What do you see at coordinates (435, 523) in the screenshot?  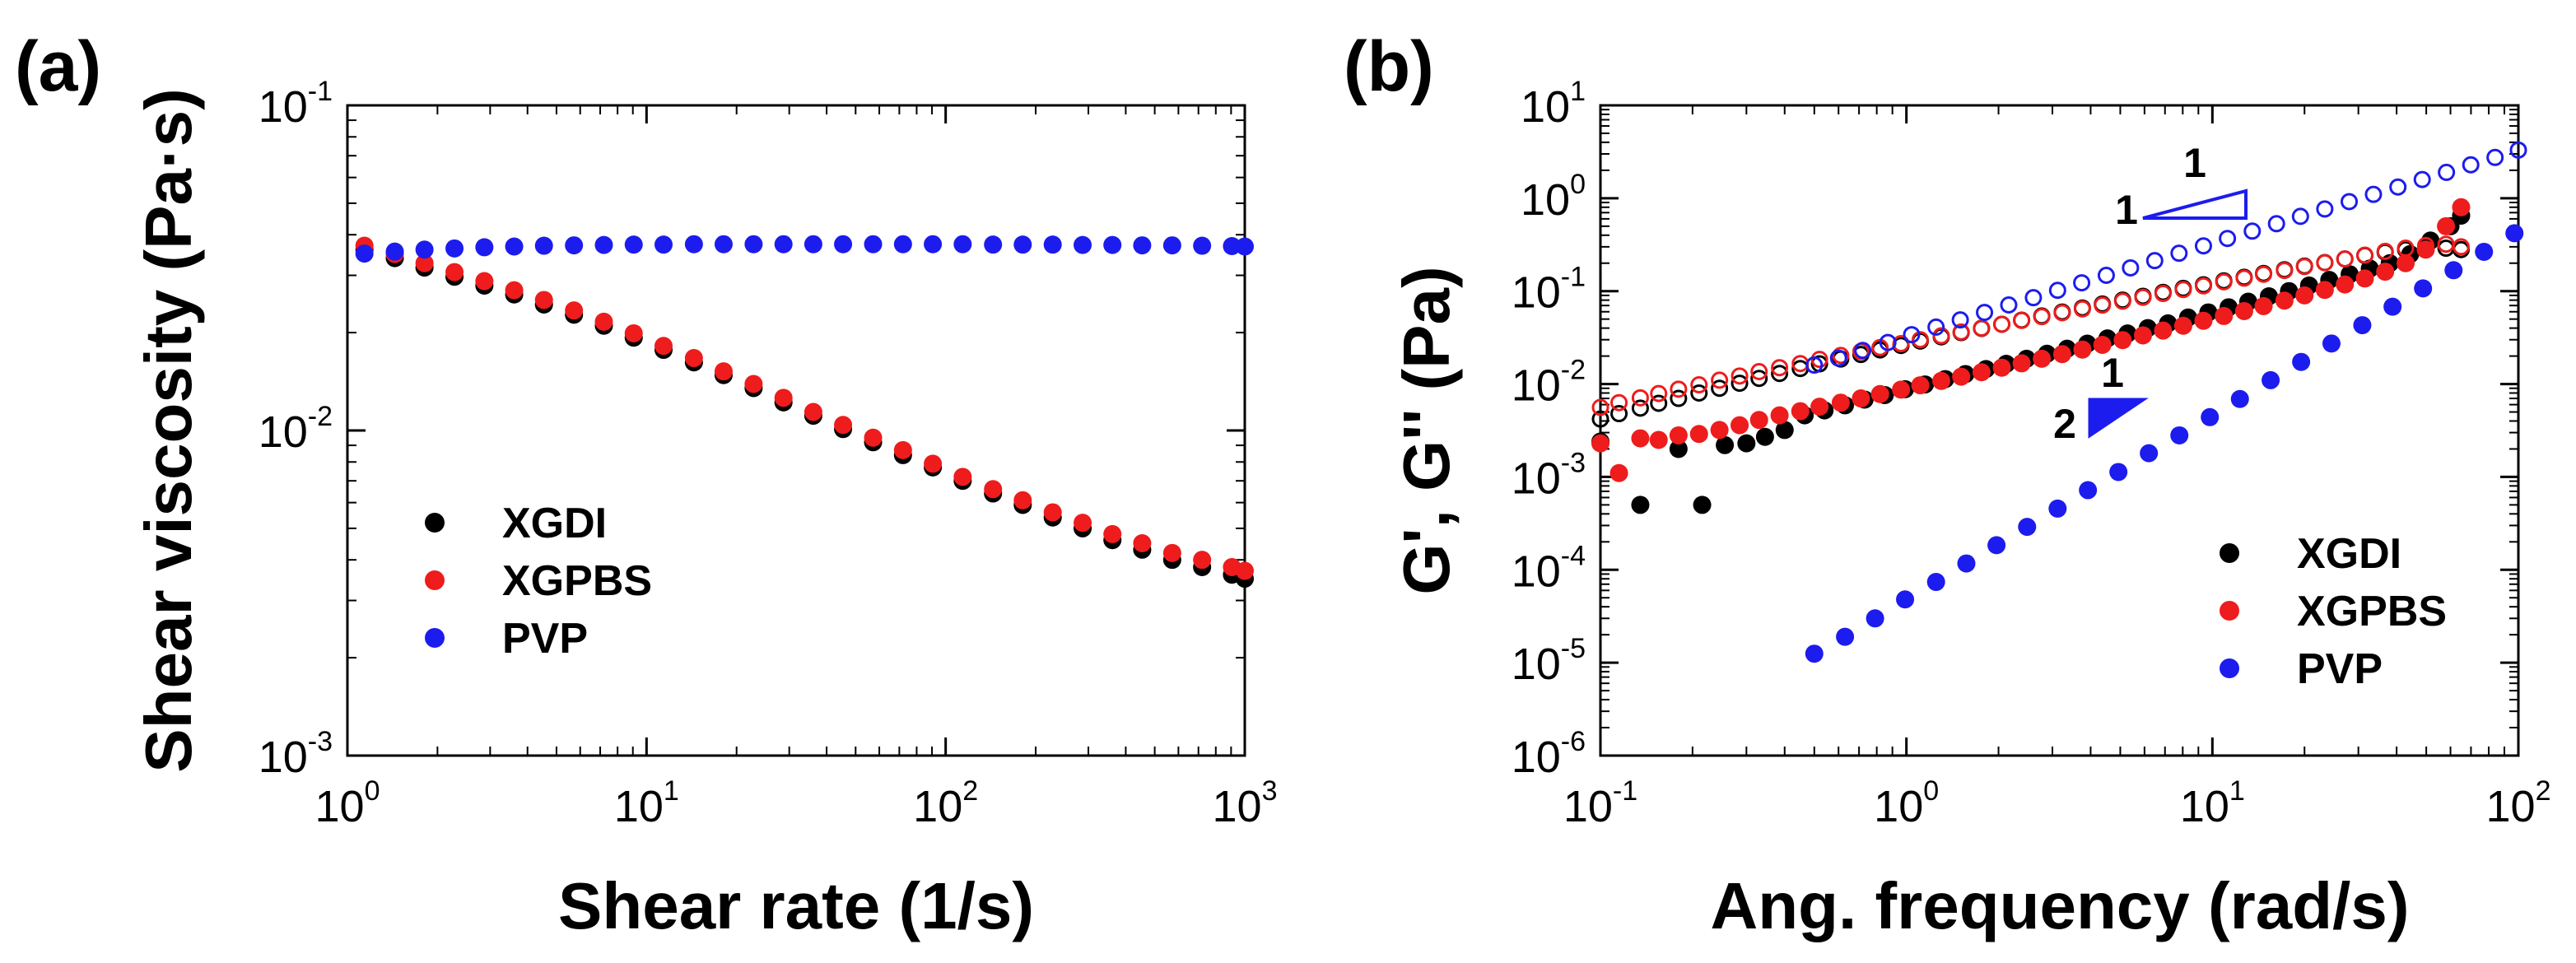 I see `panel-a-legend-marker` at bounding box center [435, 523].